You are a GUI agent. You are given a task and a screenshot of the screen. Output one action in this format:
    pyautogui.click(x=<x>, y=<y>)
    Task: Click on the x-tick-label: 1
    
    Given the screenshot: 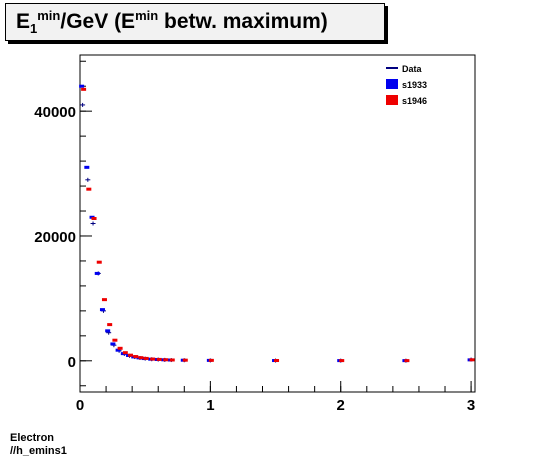 What is the action you would take?
    pyautogui.click(x=210, y=405)
    